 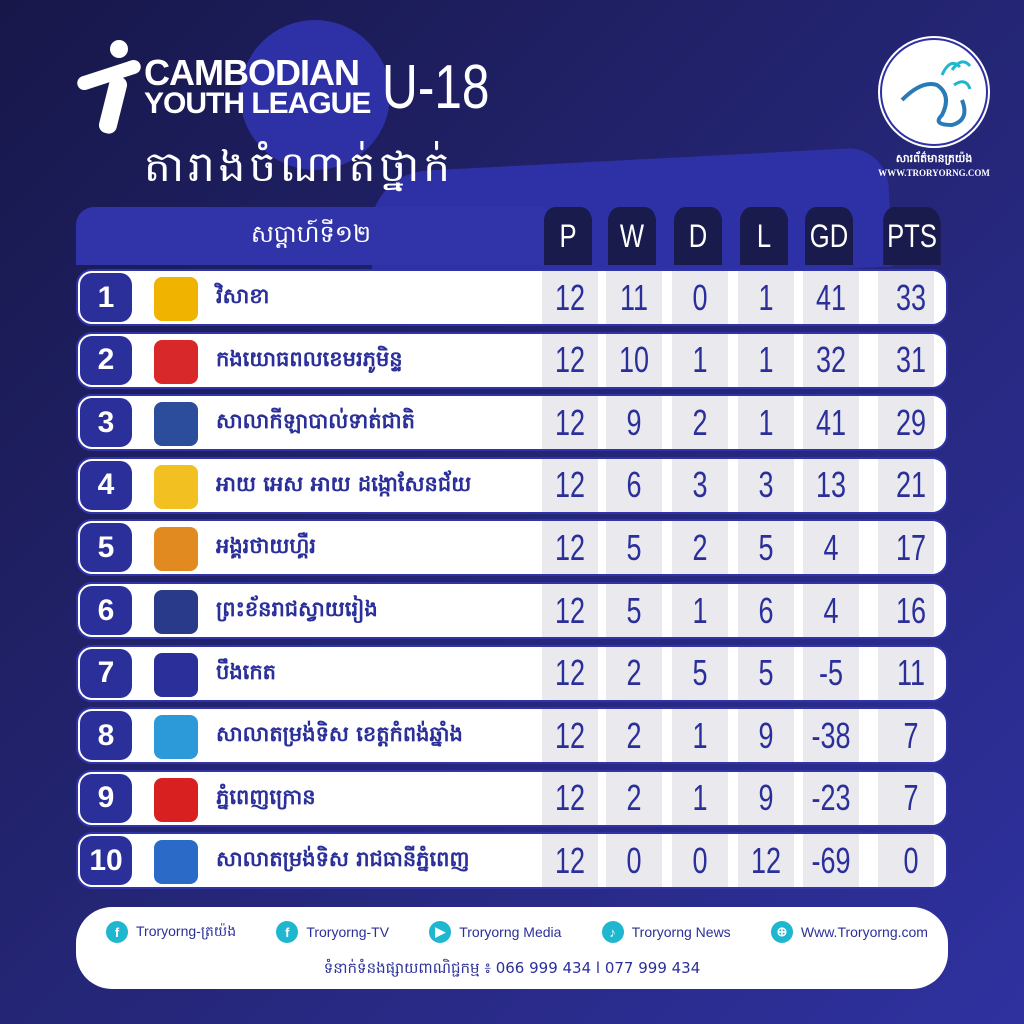 I want to click on player-figure-icon, so click(x=109, y=88).